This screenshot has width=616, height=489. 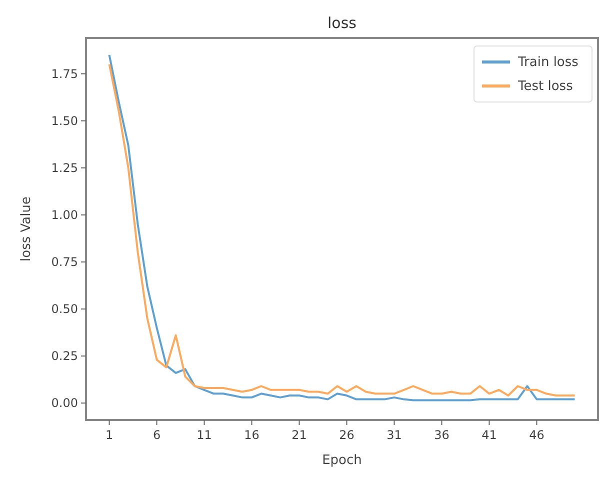 I want to click on x-tick-label: 46, so click(x=536, y=435).